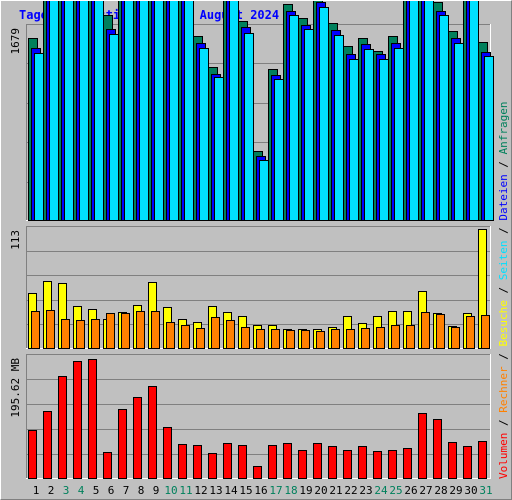 This screenshot has height=500, width=512. I want to click on x-tick-label-14: 14, so click(231, 490).